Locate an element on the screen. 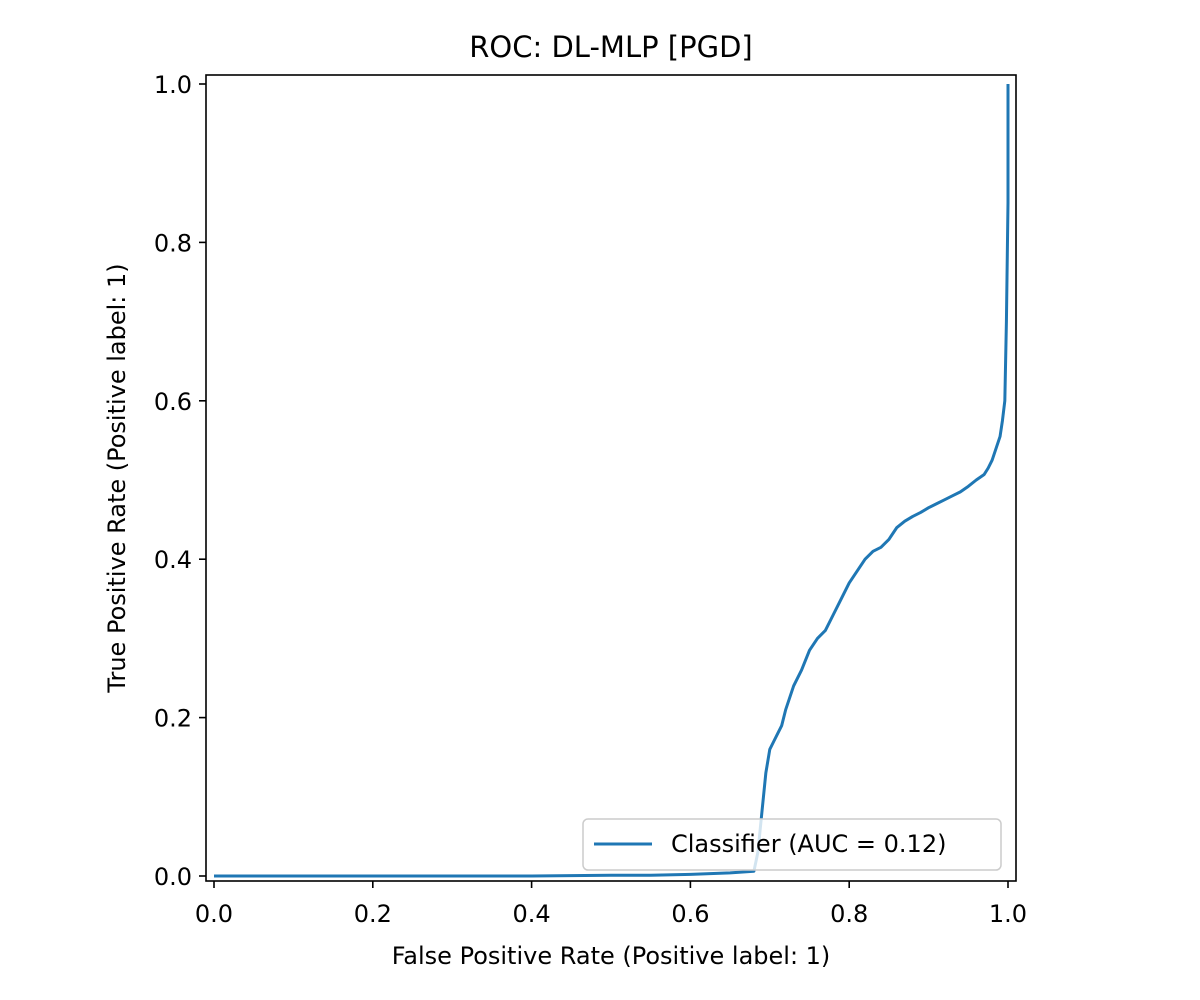  y-tick-label: 0.6 is located at coordinates (173, 402).